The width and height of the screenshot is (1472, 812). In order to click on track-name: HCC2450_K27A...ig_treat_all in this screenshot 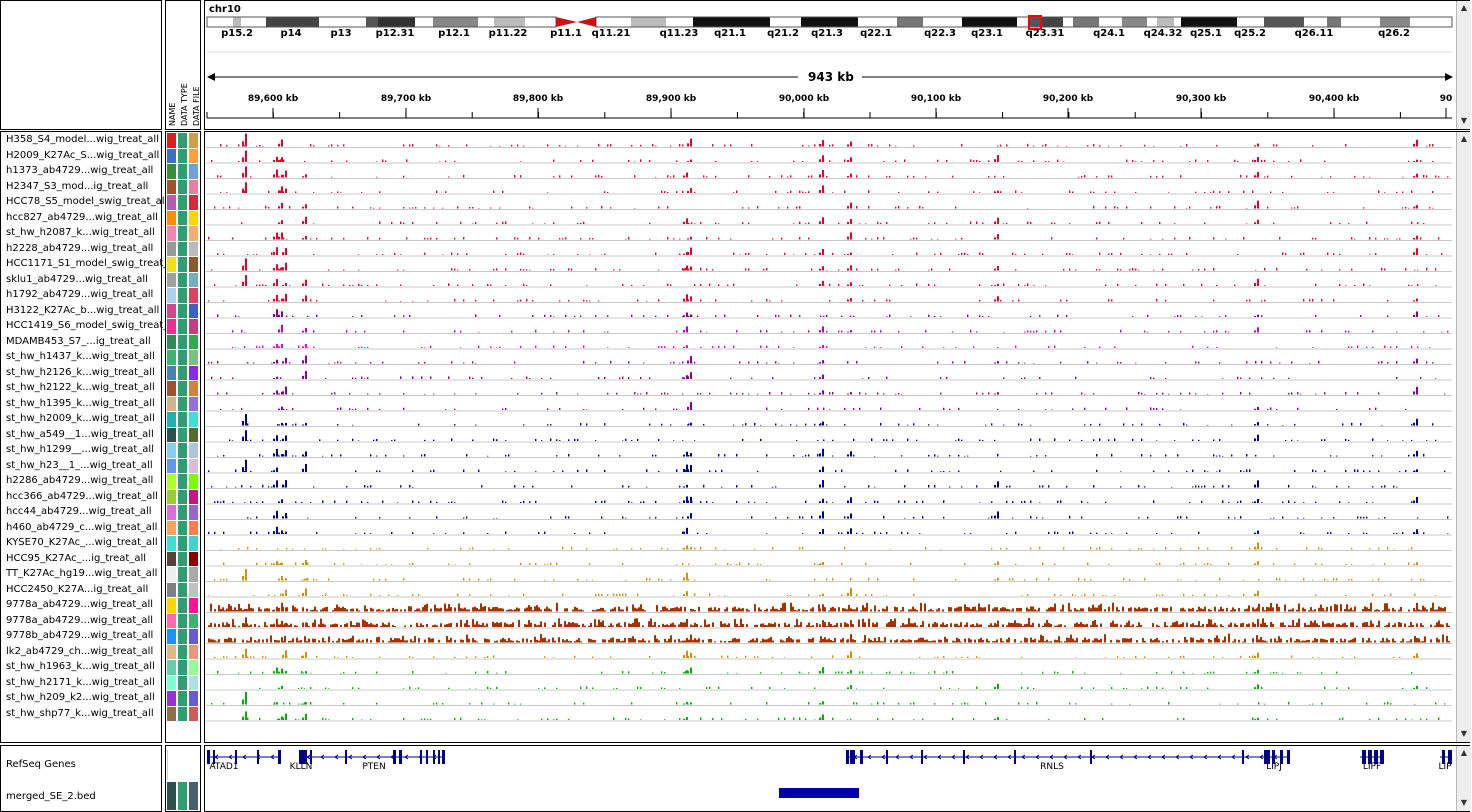, I will do `click(77, 589)`.